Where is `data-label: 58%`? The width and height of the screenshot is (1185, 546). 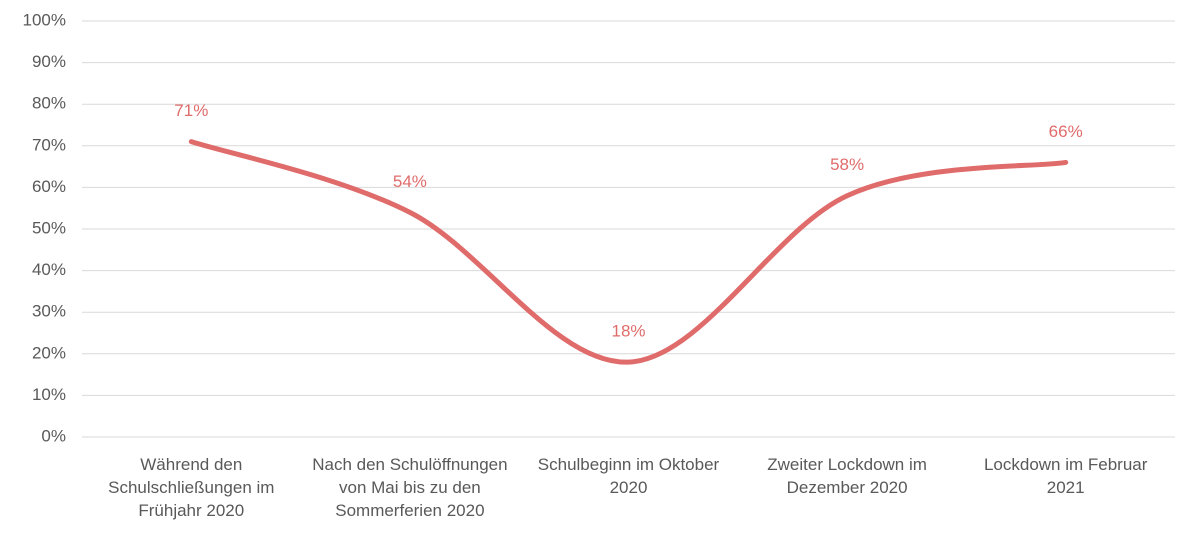 data-label: 58% is located at coordinates (847, 164).